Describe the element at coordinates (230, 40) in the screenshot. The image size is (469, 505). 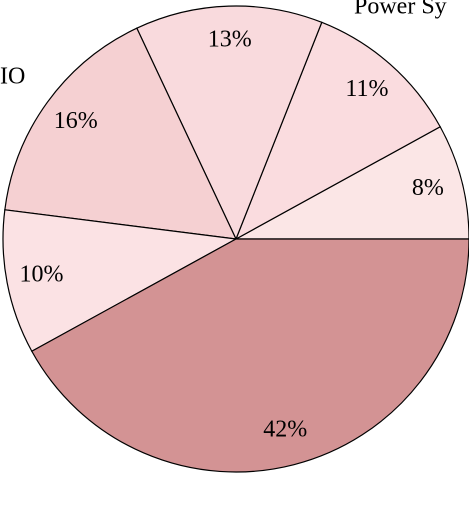
I see `value-label: 13%` at that location.